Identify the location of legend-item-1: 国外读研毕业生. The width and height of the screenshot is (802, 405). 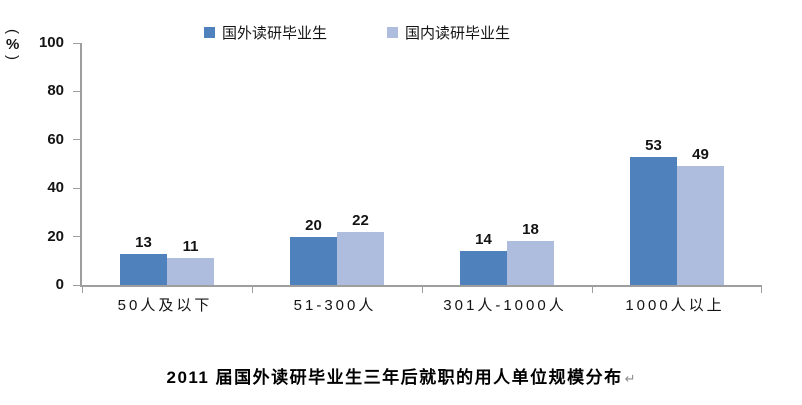
(265, 32).